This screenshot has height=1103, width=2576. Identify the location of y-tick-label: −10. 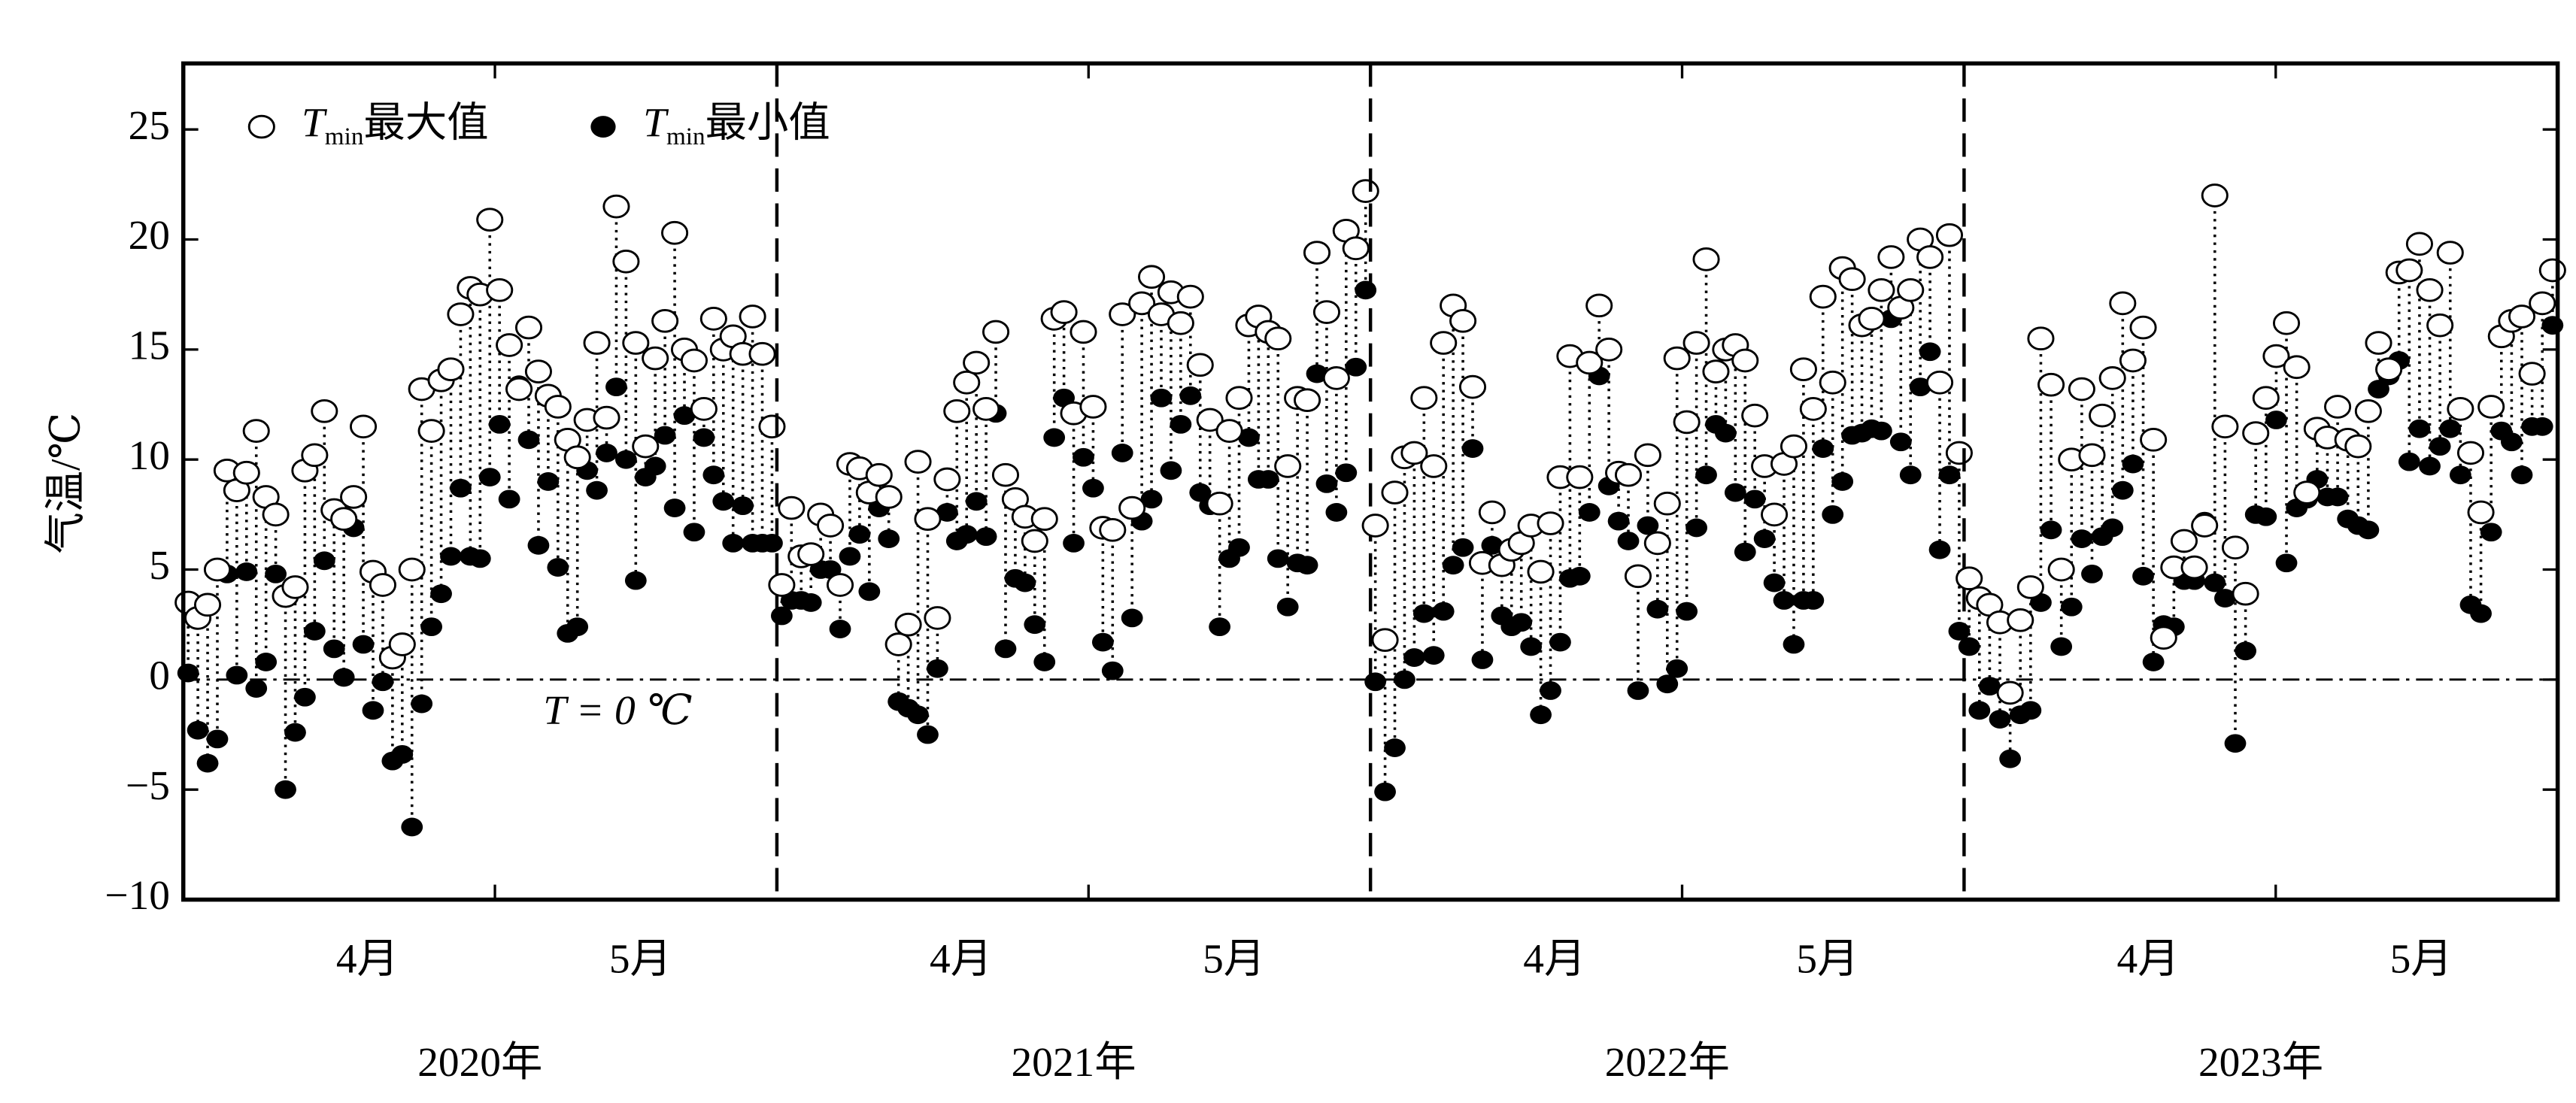
(137, 895).